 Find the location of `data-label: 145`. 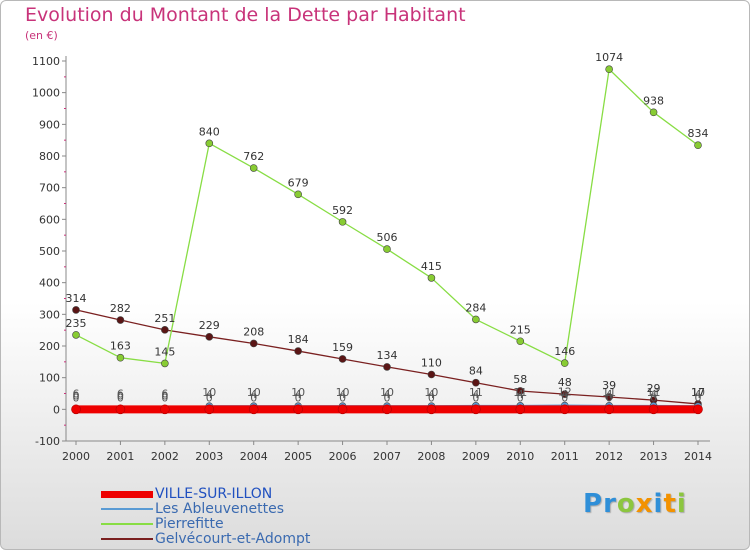

data-label: 145 is located at coordinates (164, 351).